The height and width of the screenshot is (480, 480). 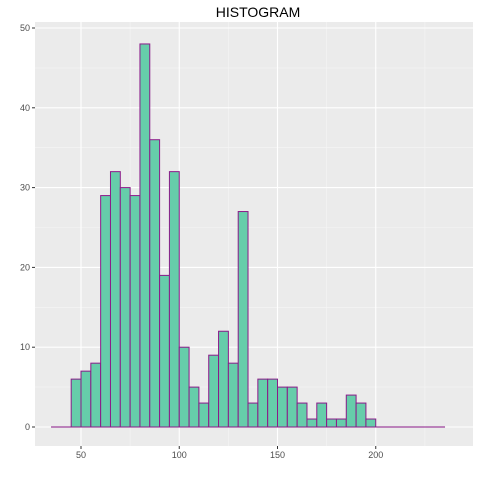 What do you see at coordinates (375, 455) in the screenshot?
I see `x-tick-label: 200` at bounding box center [375, 455].